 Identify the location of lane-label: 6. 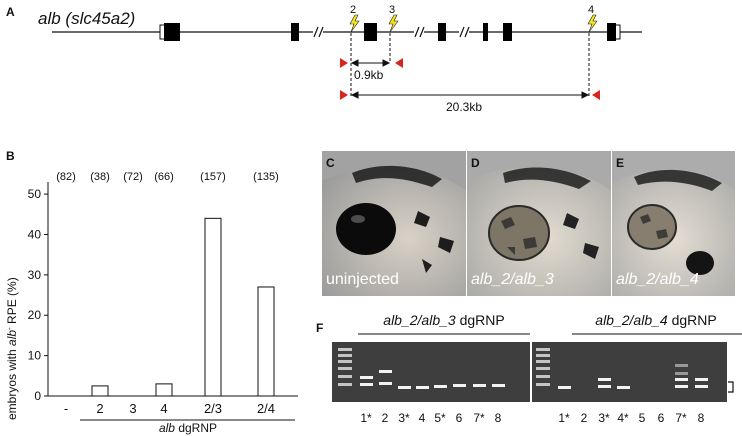
(661, 418).